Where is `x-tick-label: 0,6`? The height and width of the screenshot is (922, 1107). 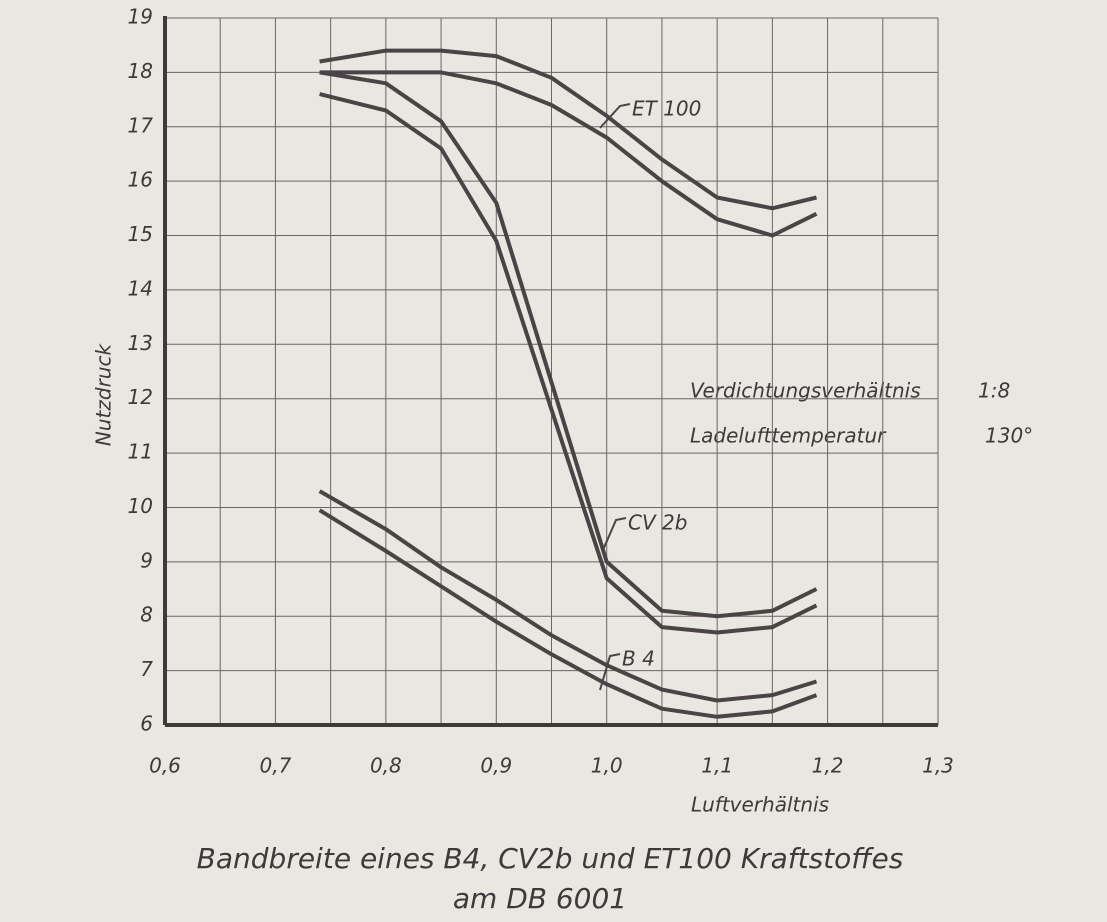 x-tick-label: 0,6 is located at coordinates (165, 766).